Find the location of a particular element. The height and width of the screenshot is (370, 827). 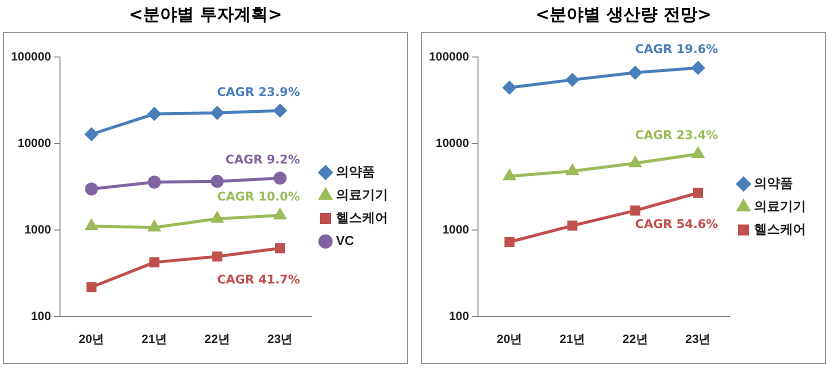

annotation: CAGR 41.7% is located at coordinates (258, 279).